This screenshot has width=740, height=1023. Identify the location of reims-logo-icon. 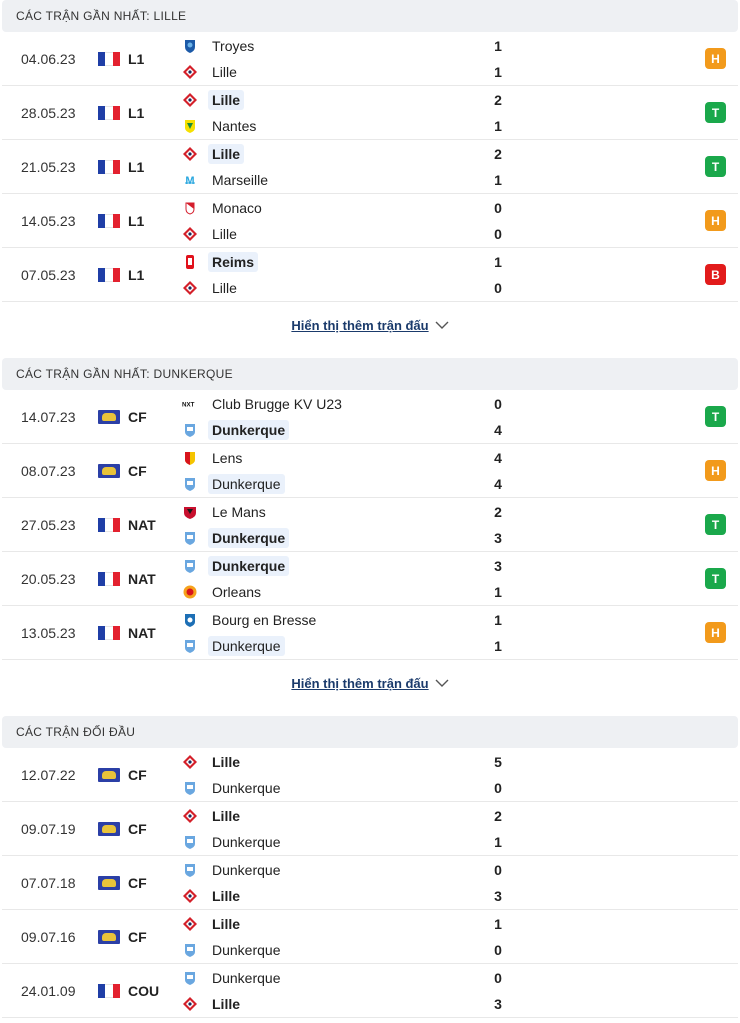
(190, 262).